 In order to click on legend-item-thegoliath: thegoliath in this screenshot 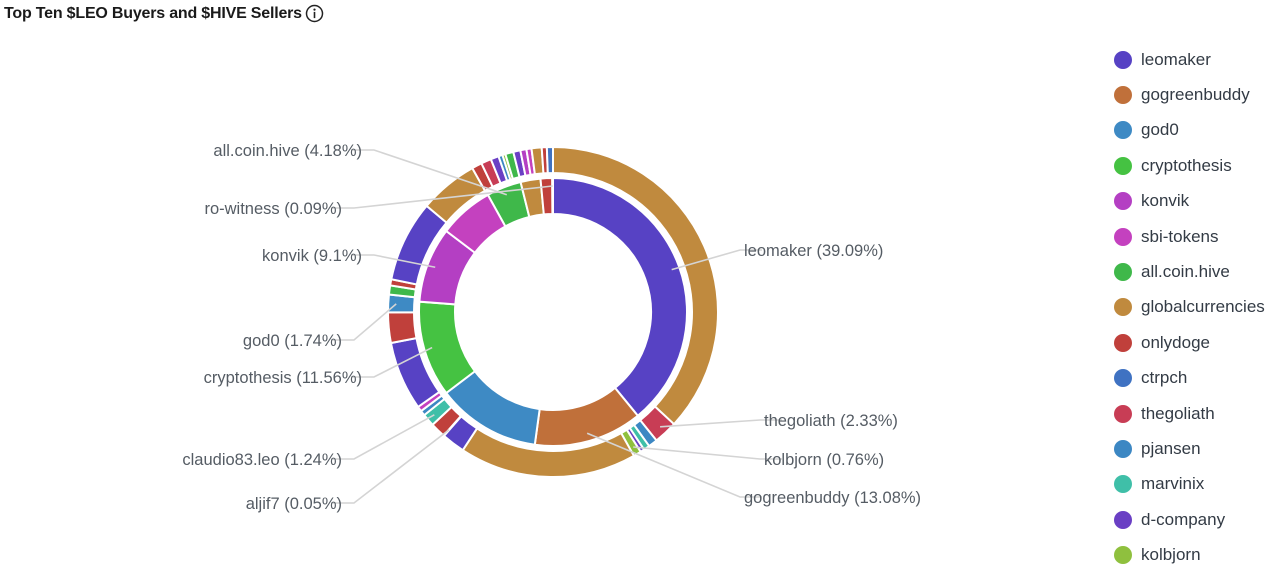, I will do `click(1189, 413)`.